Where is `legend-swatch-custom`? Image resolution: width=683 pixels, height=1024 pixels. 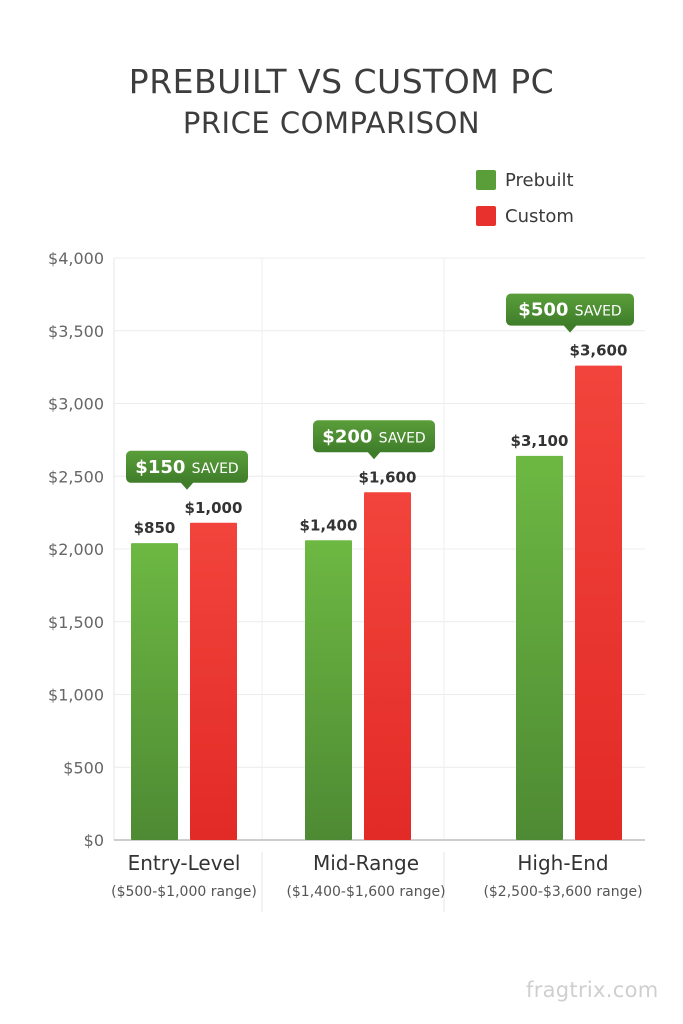
legend-swatch-custom is located at coordinates (486, 216).